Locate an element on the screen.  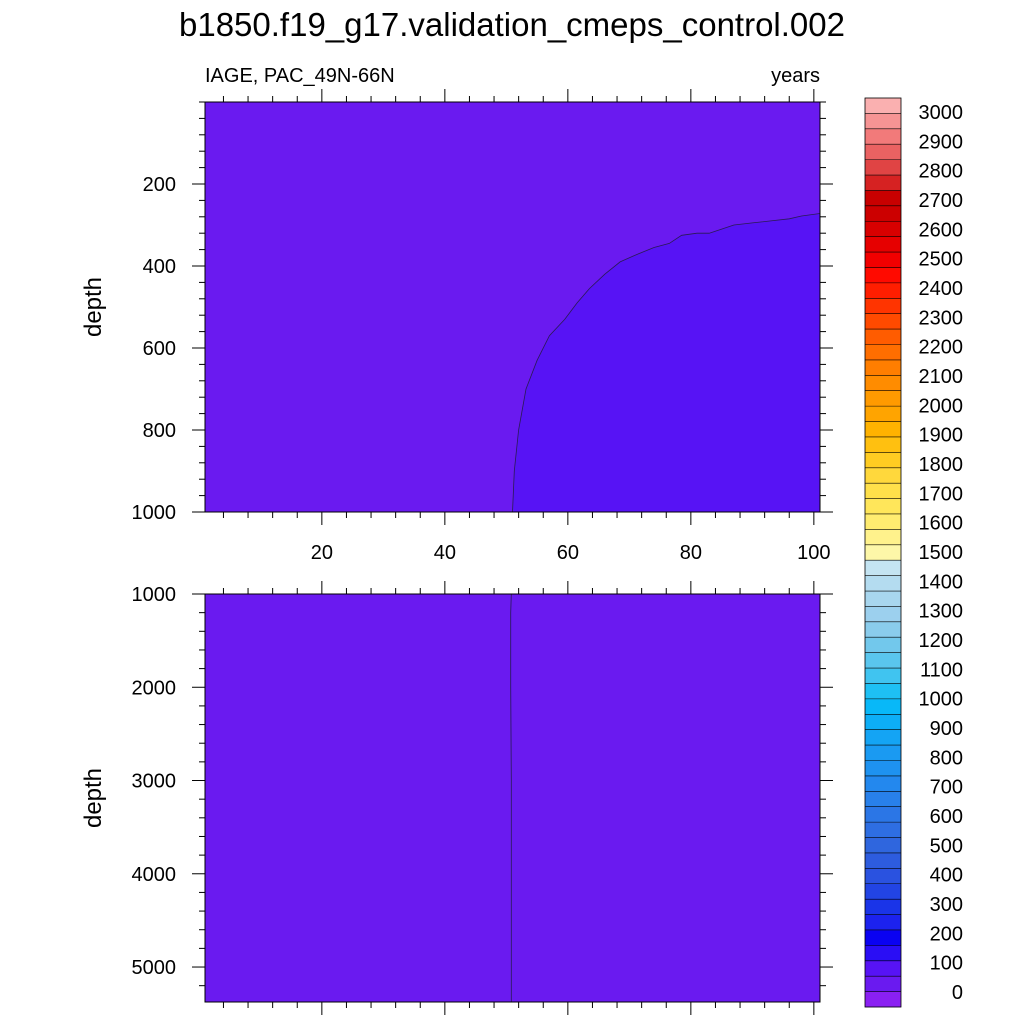
y-tick-label: 800 is located at coordinates (159, 431).